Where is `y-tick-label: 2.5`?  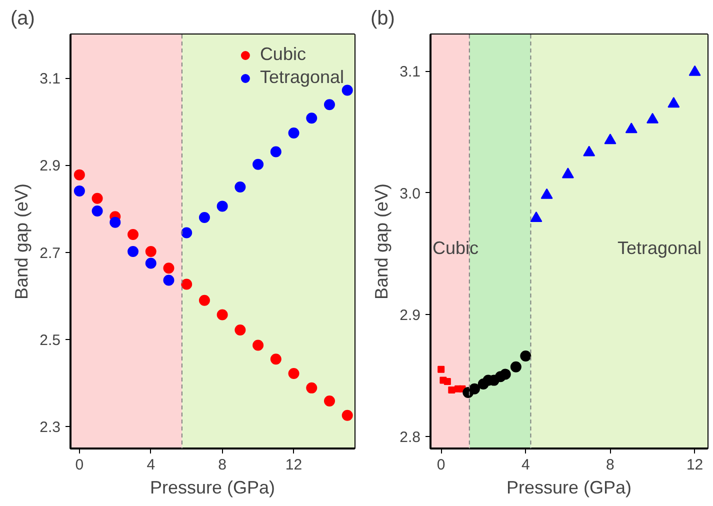
y-tick-label: 2.5 is located at coordinates (50, 341).